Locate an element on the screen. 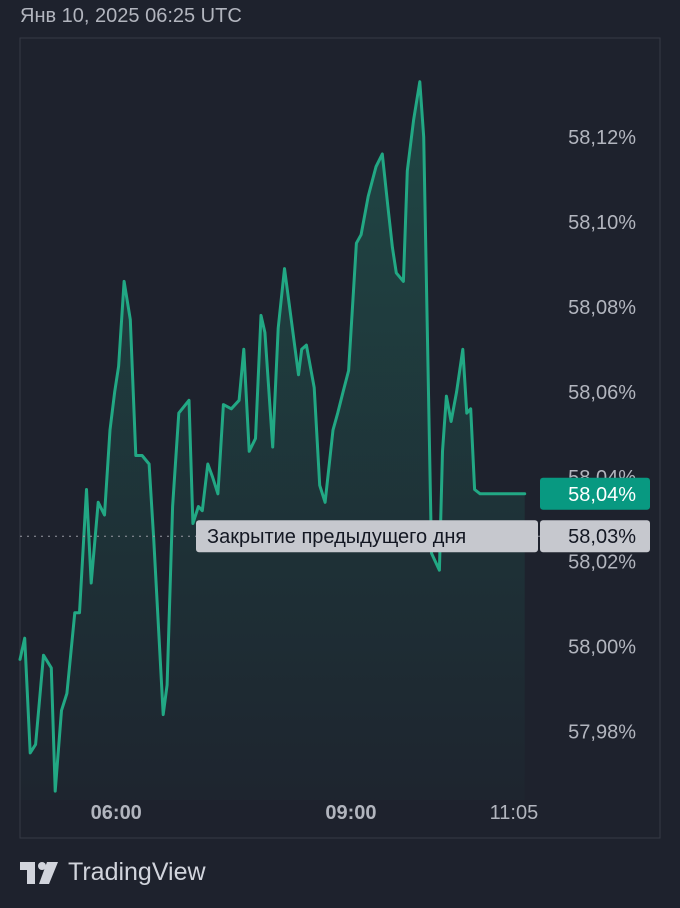 The image size is (680, 908). previous-close-value-badge is located at coordinates (595, 536).